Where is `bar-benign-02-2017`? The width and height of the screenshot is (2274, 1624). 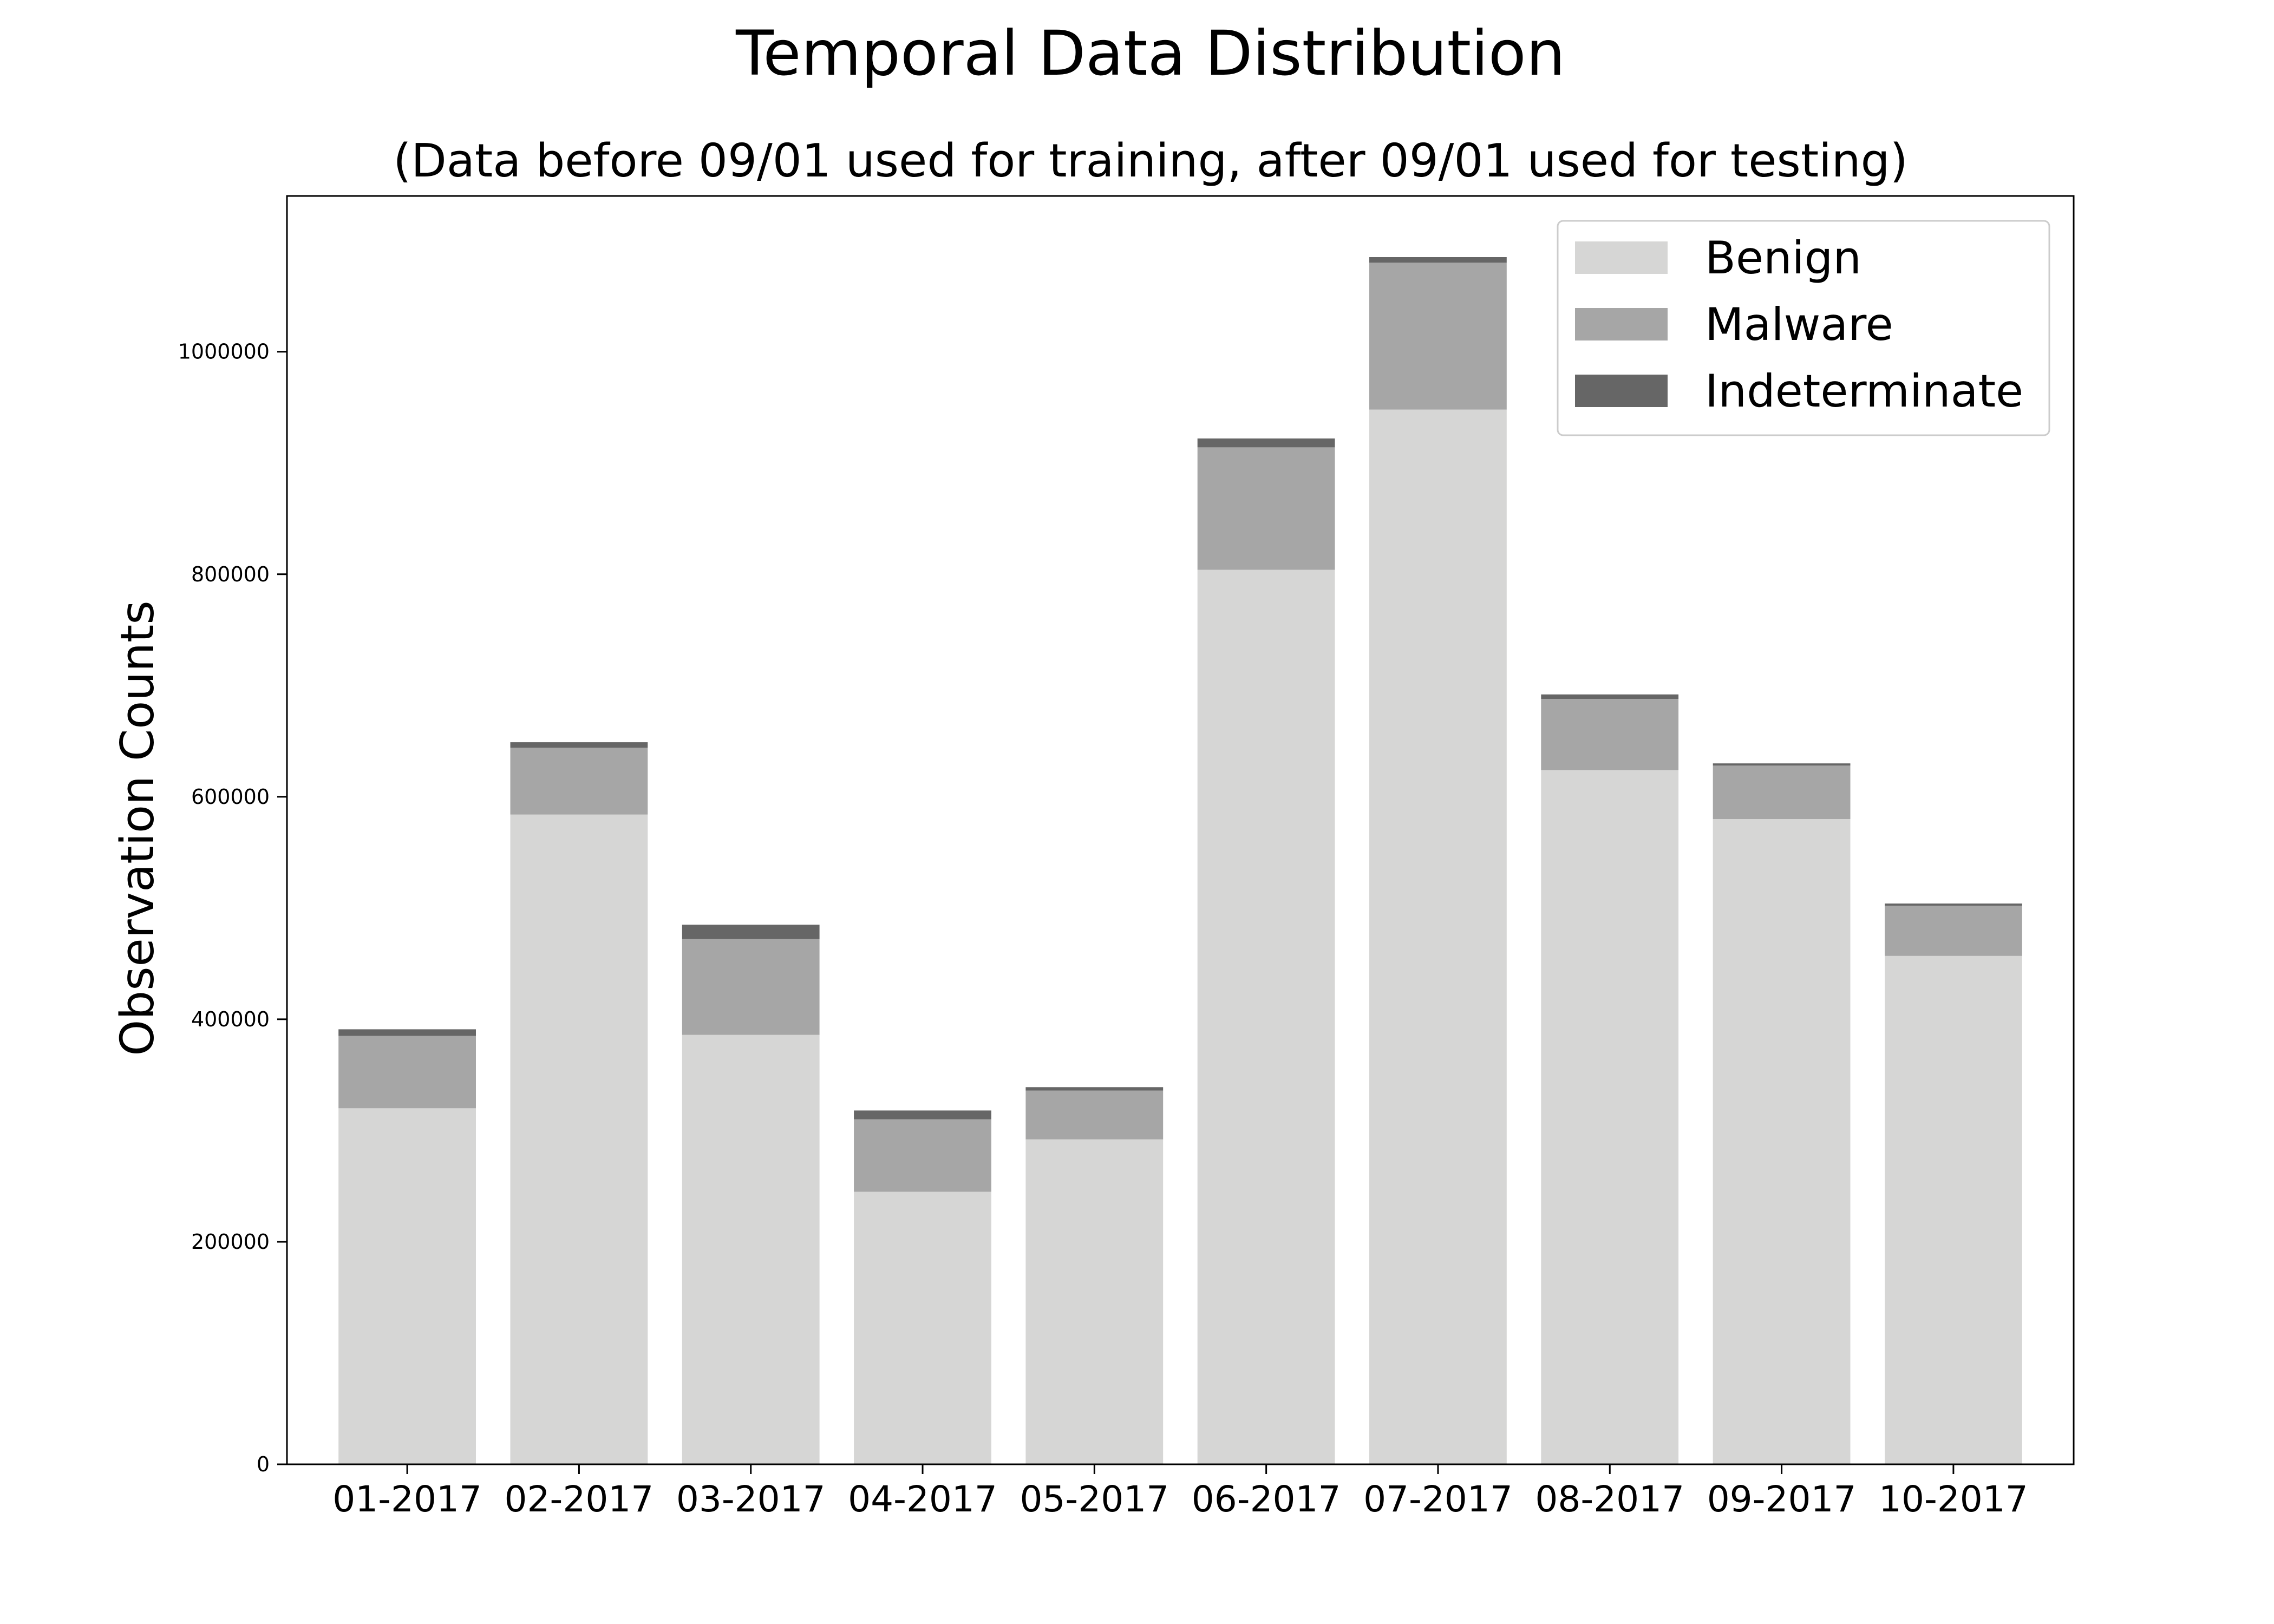
bar-benign-02-2017 is located at coordinates (579, 1139).